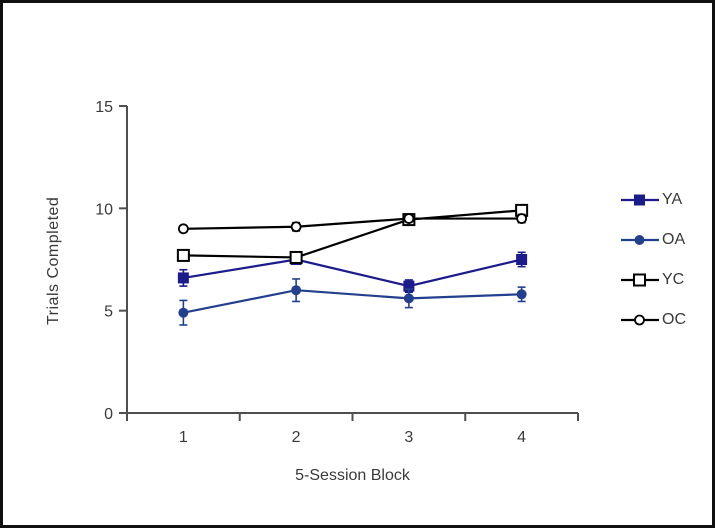 The width and height of the screenshot is (715, 528). Describe the element at coordinates (108, 414) in the screenshot. I see `y-tick-label: 0` at that location.